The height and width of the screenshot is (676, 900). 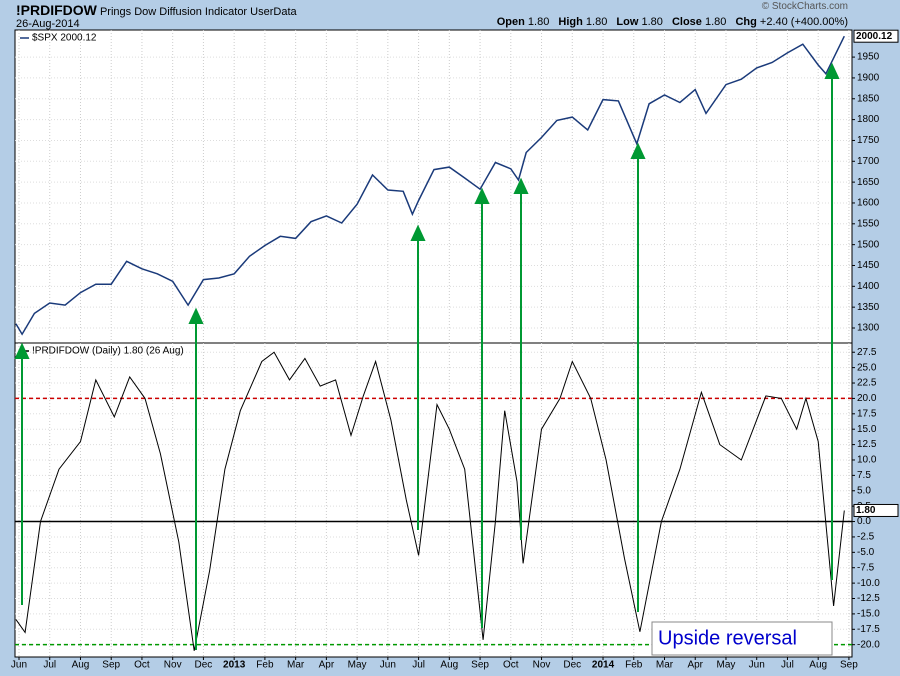 I want to click on y-tick-label: 1600, so click(x=868, y=203).